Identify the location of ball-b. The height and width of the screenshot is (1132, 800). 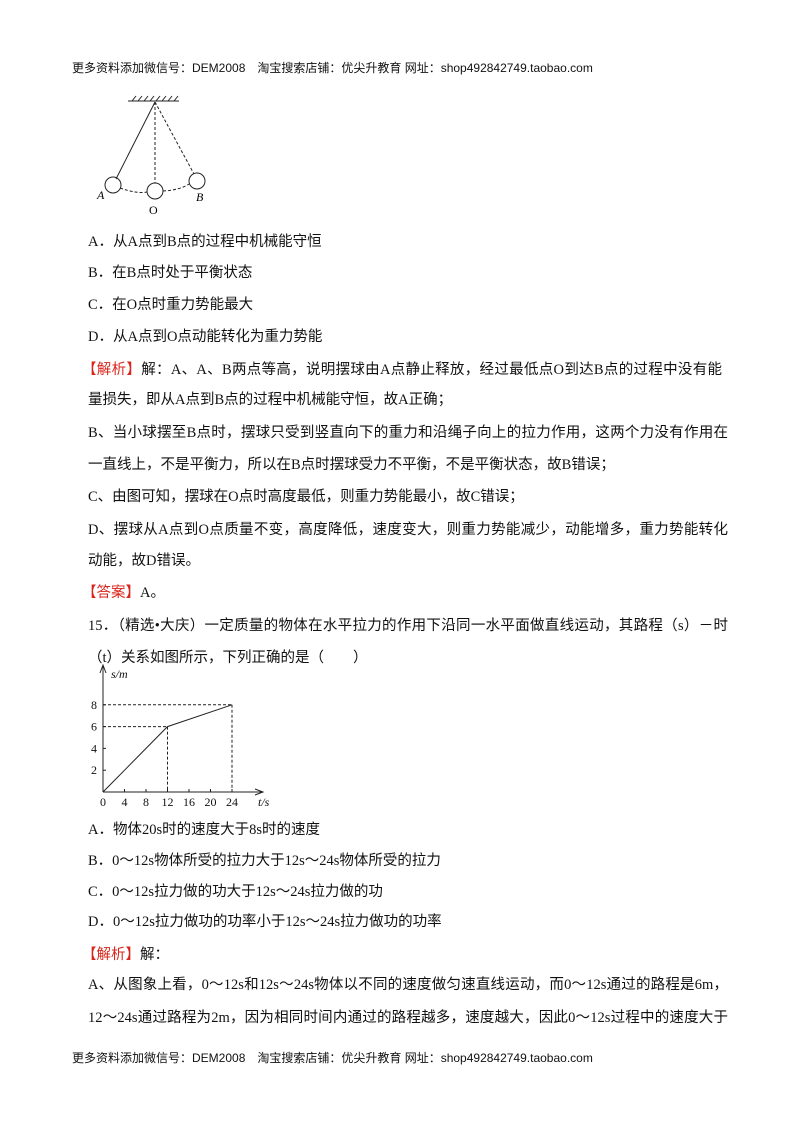
(197, 181).